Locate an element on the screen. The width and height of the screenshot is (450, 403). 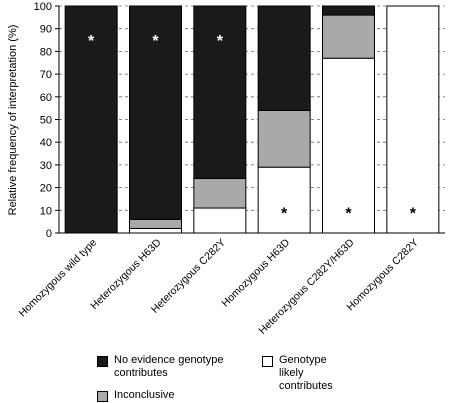
x-category-label: Heterozygous H63D is located at coordinates (126, 274).